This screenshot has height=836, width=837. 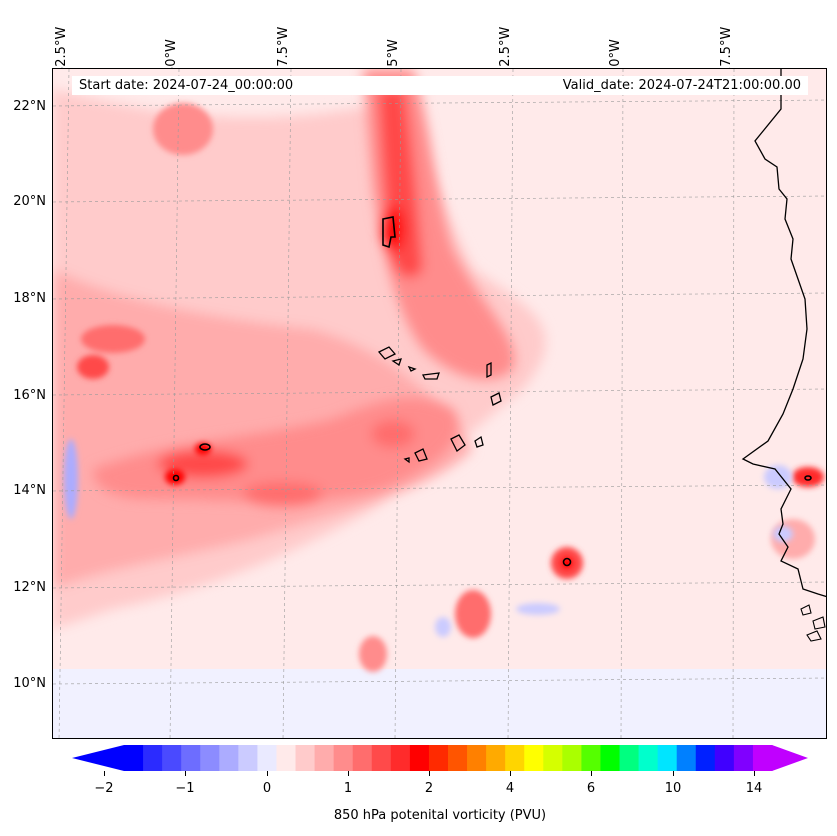 What do you see at coordinates (673, 788) in the screenshot?
I see `colorbar-tick-label: 10` at bounding box center [673, 788].